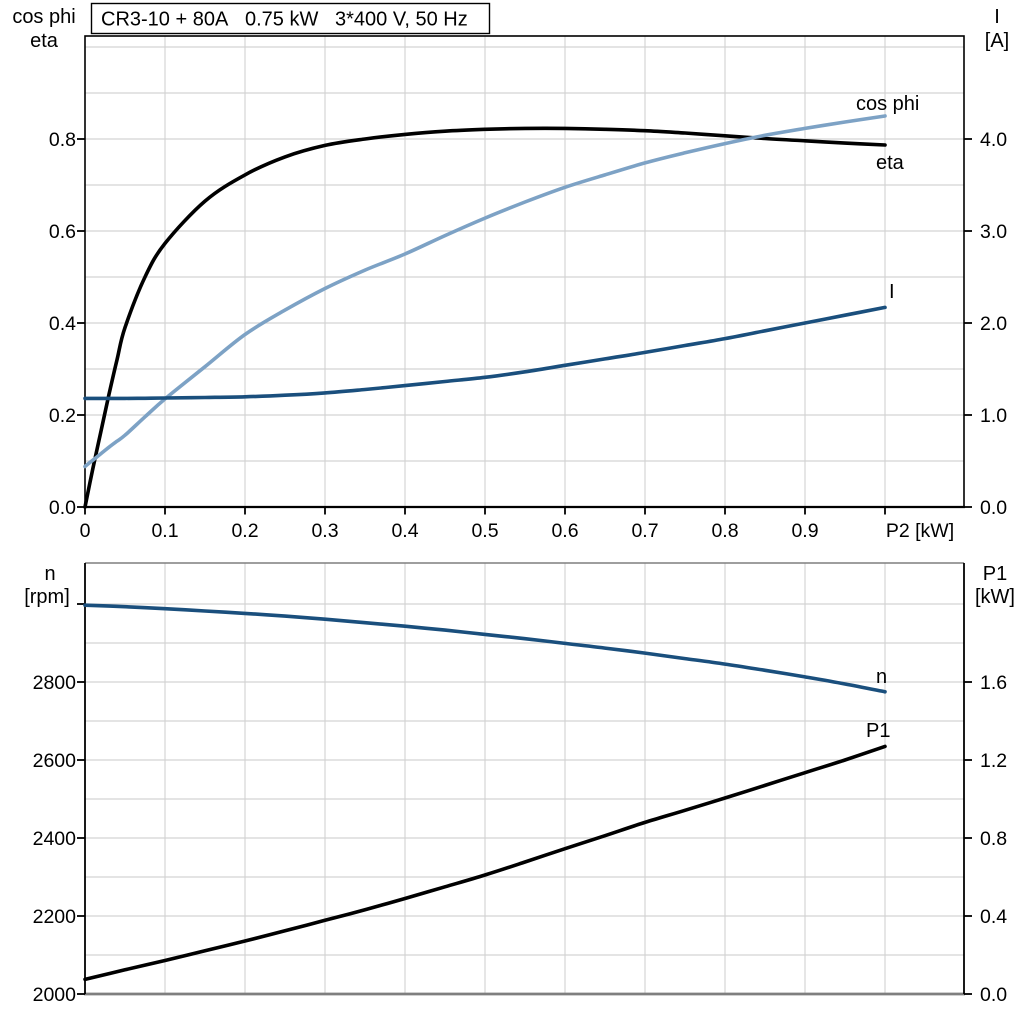 The height and width of the screenshot is (1029, 1024). I want to click on x-tick-label: 0.1, so click(164, 531).